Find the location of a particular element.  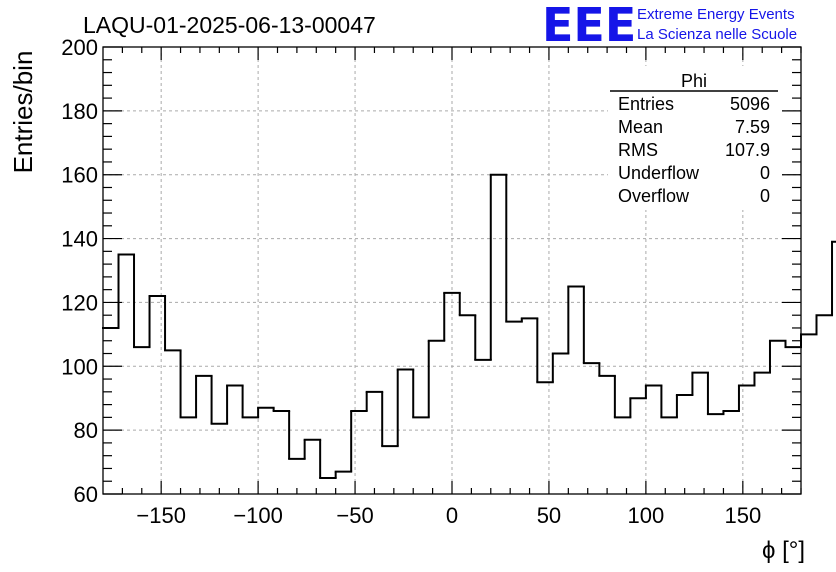

y-tick-label: 200 is located at coordinates (79, 47).